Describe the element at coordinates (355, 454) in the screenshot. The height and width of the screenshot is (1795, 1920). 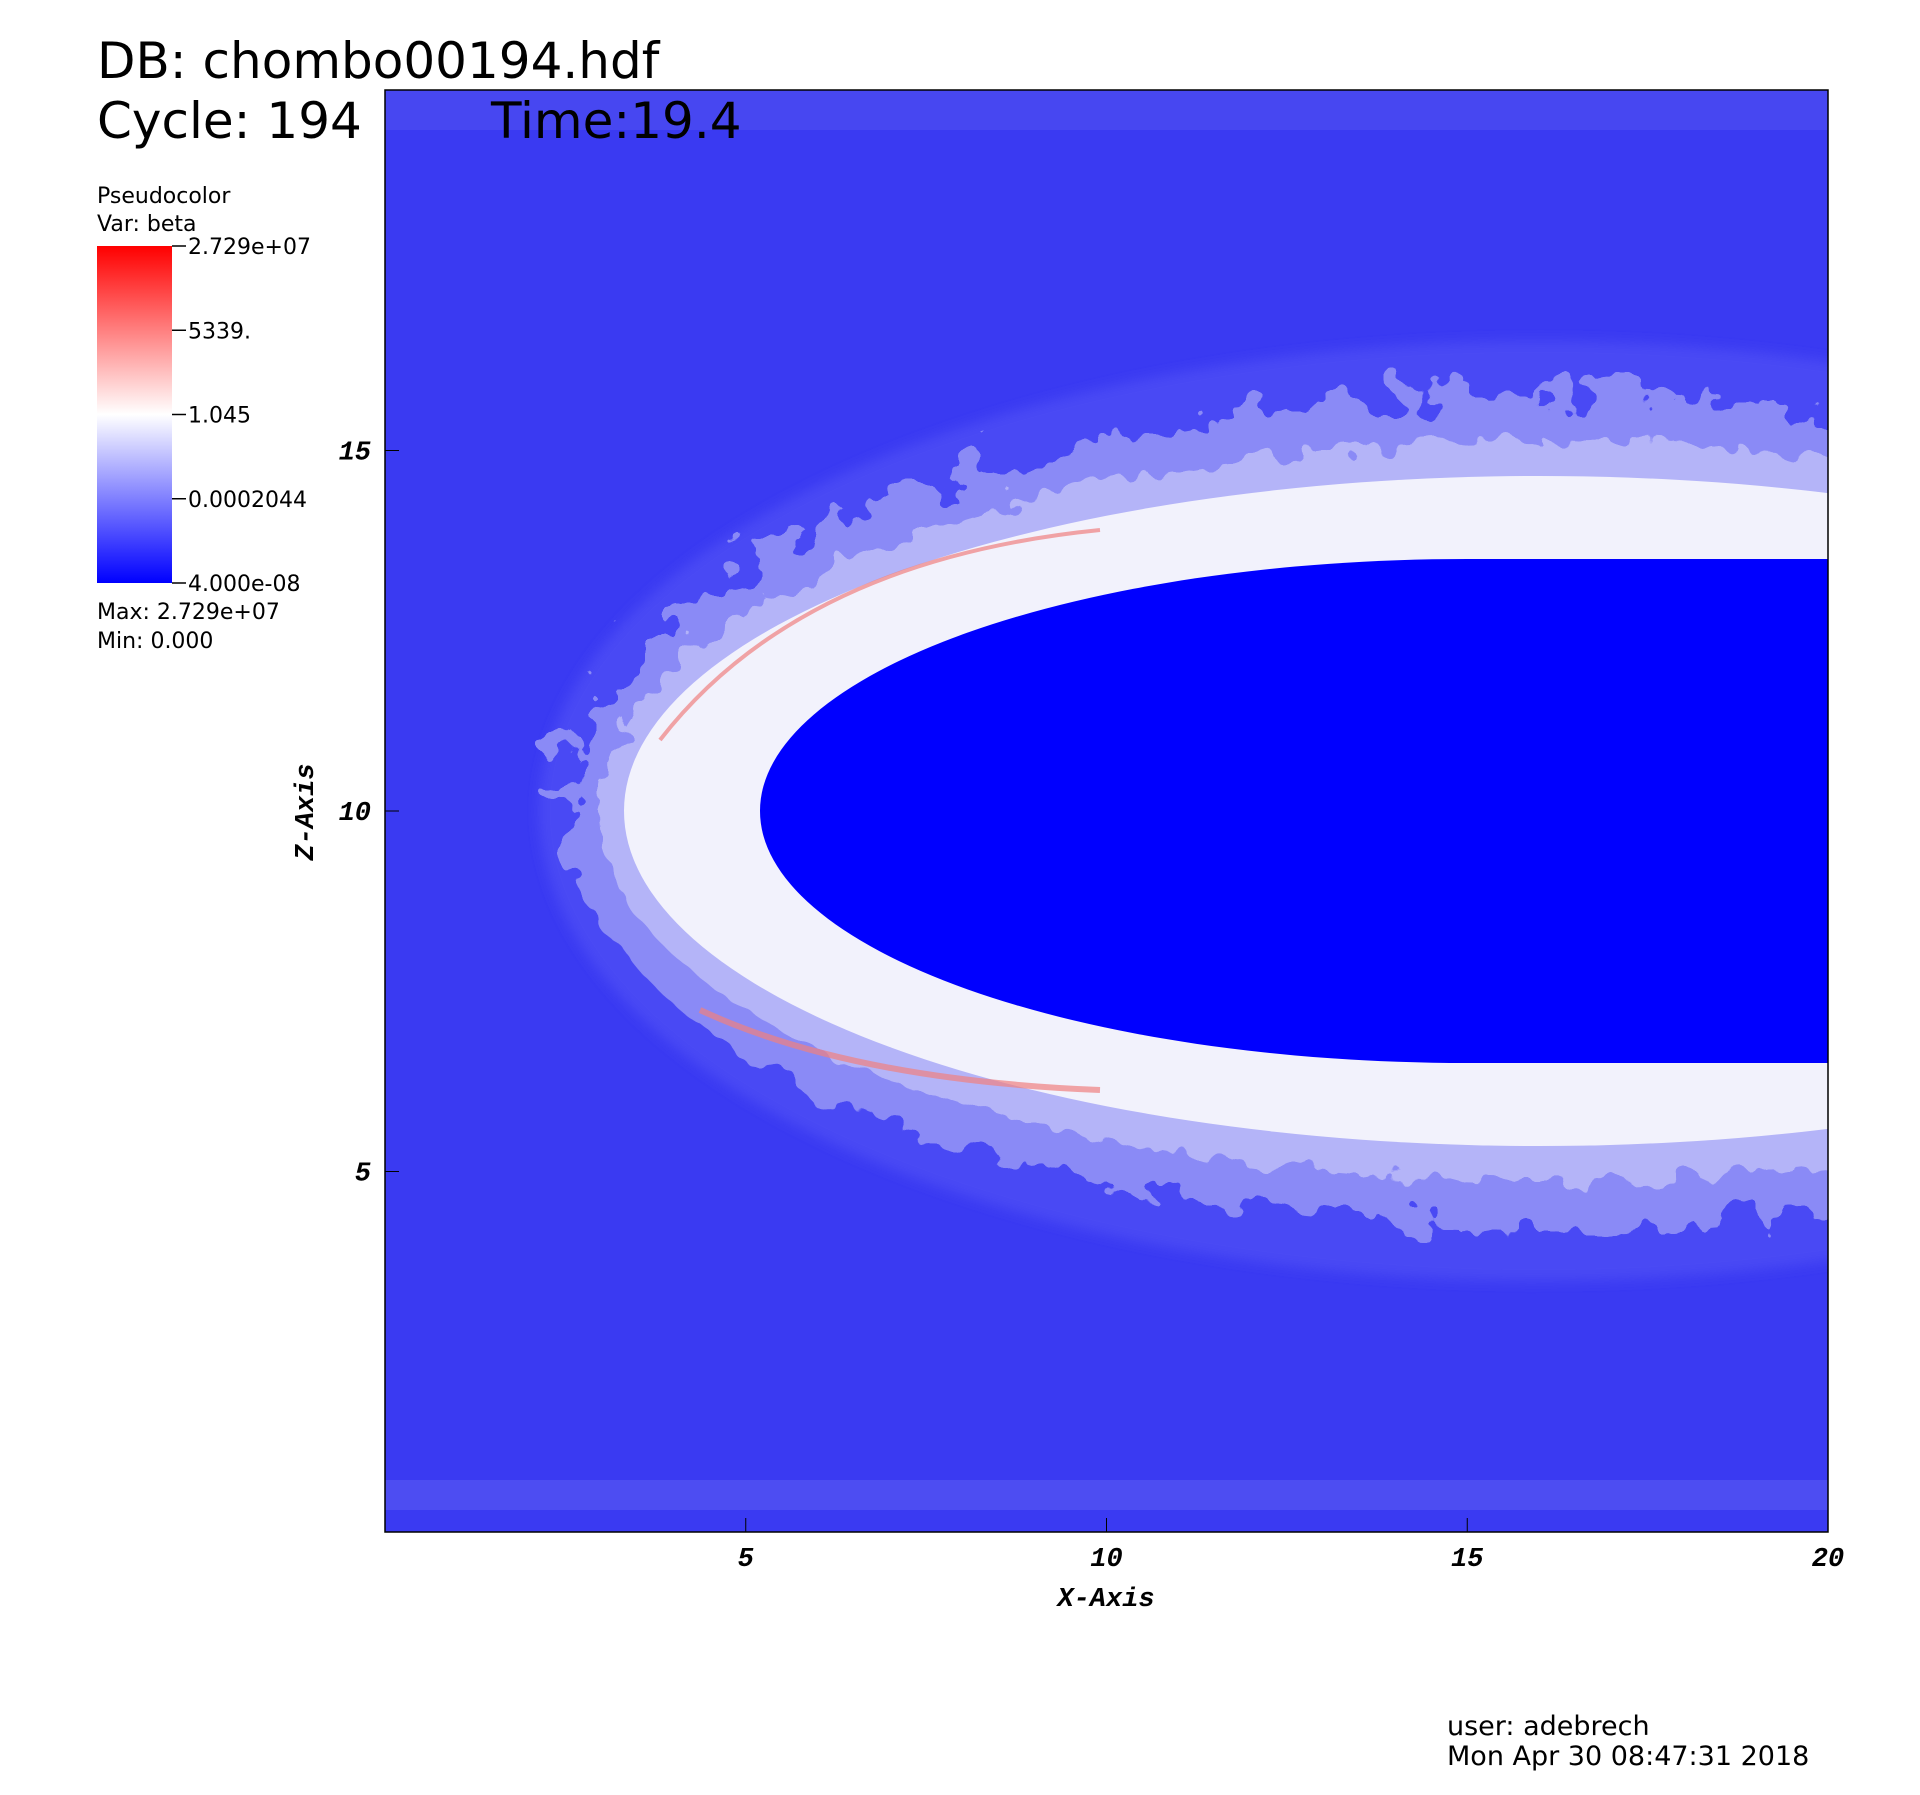
I see `y-tick-label: 15` at that location.